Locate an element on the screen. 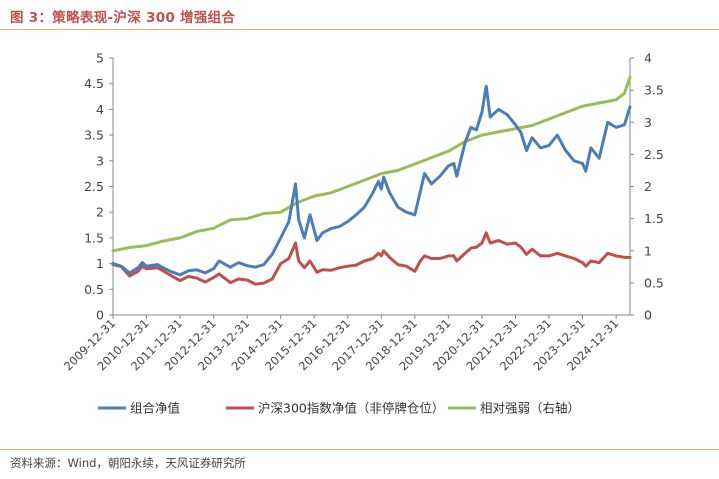  right-tick-label: 0 is located at coordinates (648, 315).